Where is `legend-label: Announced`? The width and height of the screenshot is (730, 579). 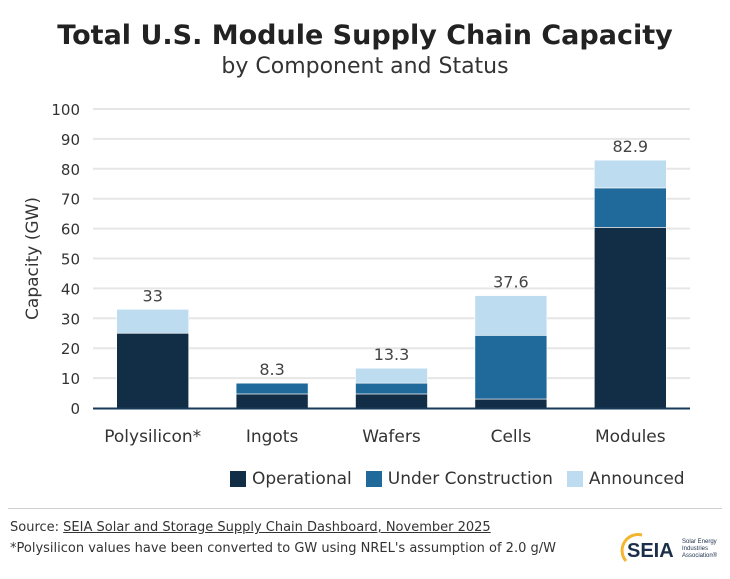
legend-label: Announced is located at coordinates (636, 479).